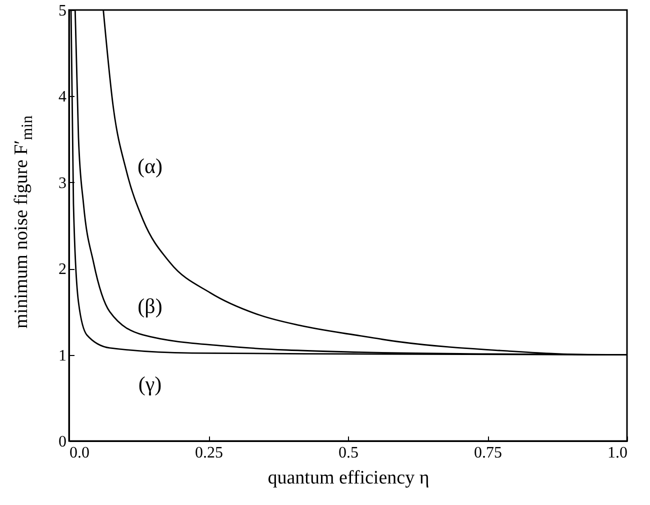 The height and width of the screenshot is (505, 650). I want to click on y-tick-label: 3, so click(62, 183).